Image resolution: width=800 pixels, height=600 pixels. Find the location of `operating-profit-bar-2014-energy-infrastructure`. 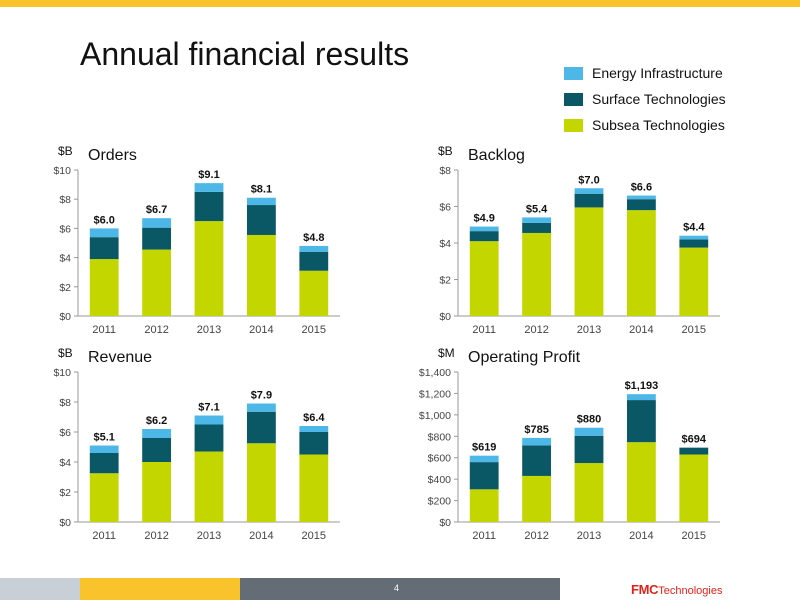

operating-profit-bar-2014-energy-infrastructure is located at coordinates (641, 397).